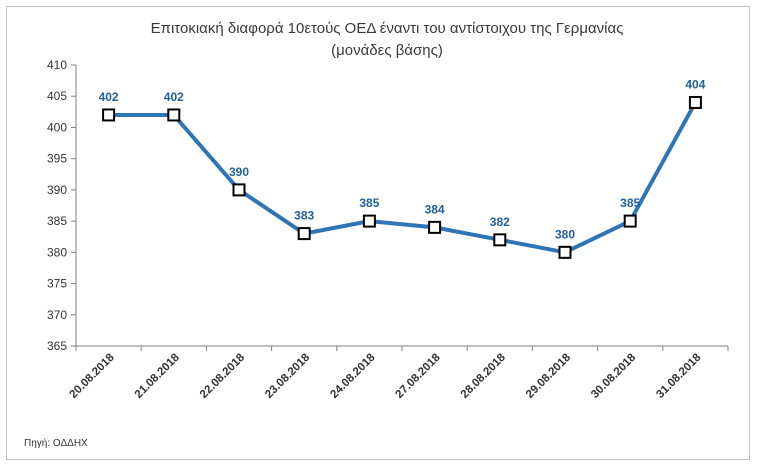  Describe the element at coordinates (288, 376) in the screenshot. I see `x-tick-label: 23.08.2018` at that location.